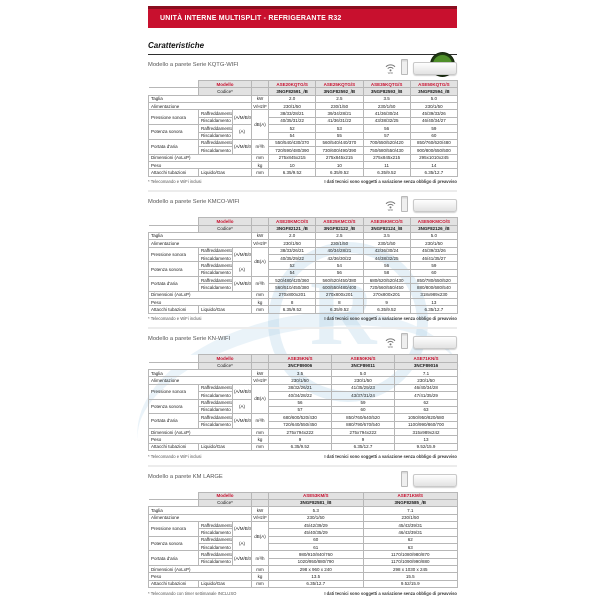  What do you see at coordinates (215, 395) in the screenshot?
I see `row-label: Riscaldamento` at bounding box center [215, 395].